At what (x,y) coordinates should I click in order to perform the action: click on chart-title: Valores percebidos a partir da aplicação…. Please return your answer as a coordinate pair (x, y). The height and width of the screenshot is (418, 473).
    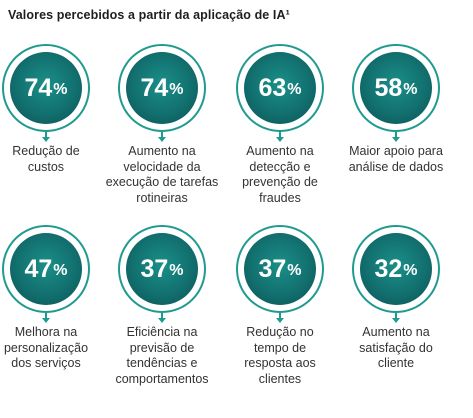
    Looking at the image, I should click on (149, 15).